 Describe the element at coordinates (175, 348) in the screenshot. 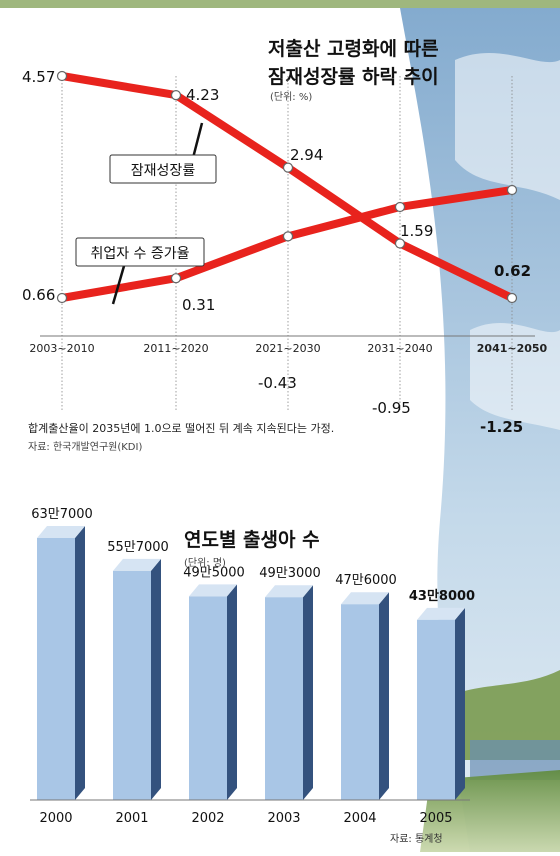

I see `x-tick-label: 2011~2020` at that location.